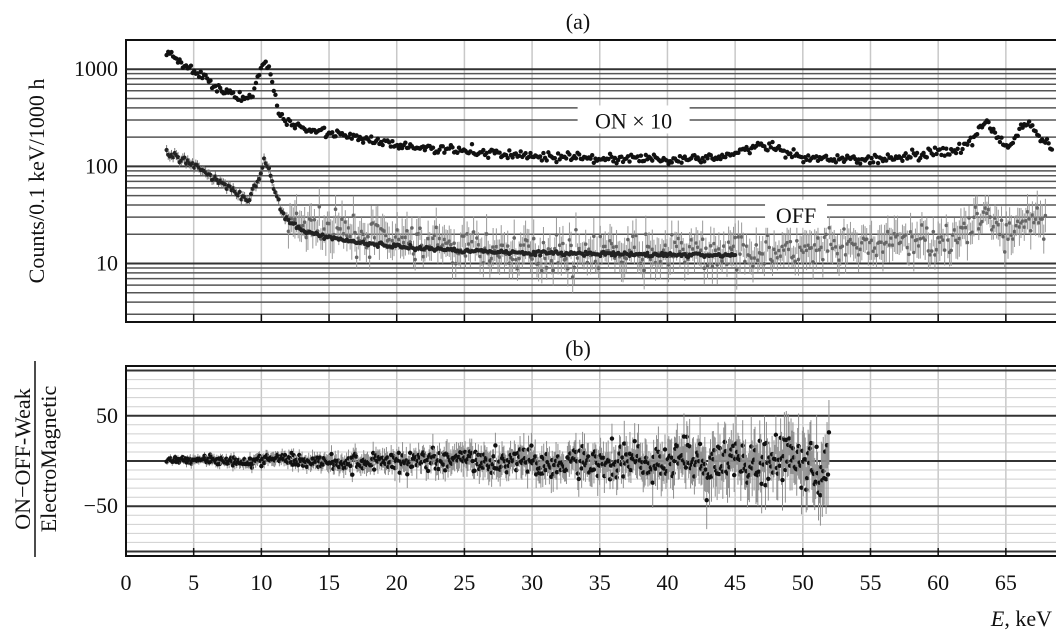 Image resolution: width=1056 pixels, height=639 pixels. I want to click on panel-a-label: (a), so click(578, 21).